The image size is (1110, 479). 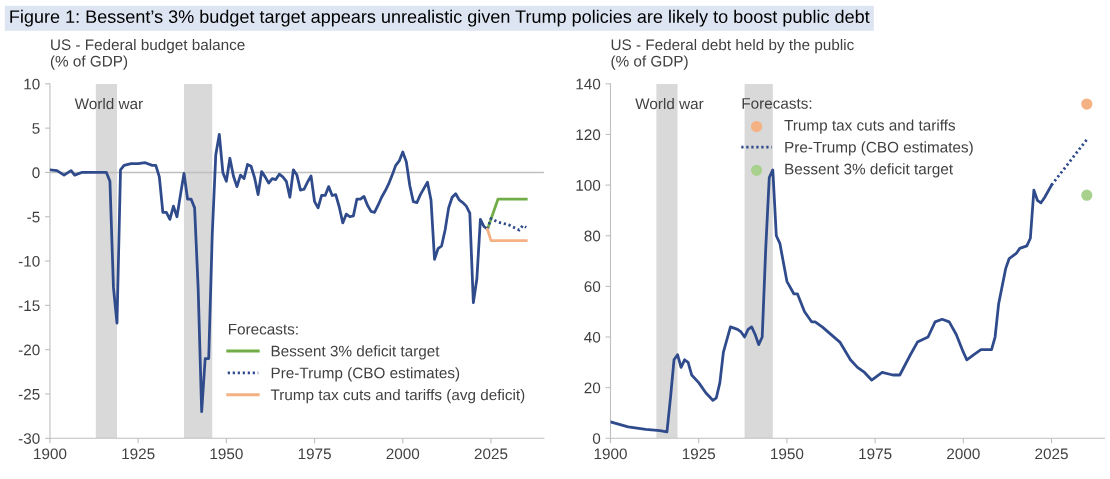 I want to click on y-tick-label: 60, so click(x=592, y=287).